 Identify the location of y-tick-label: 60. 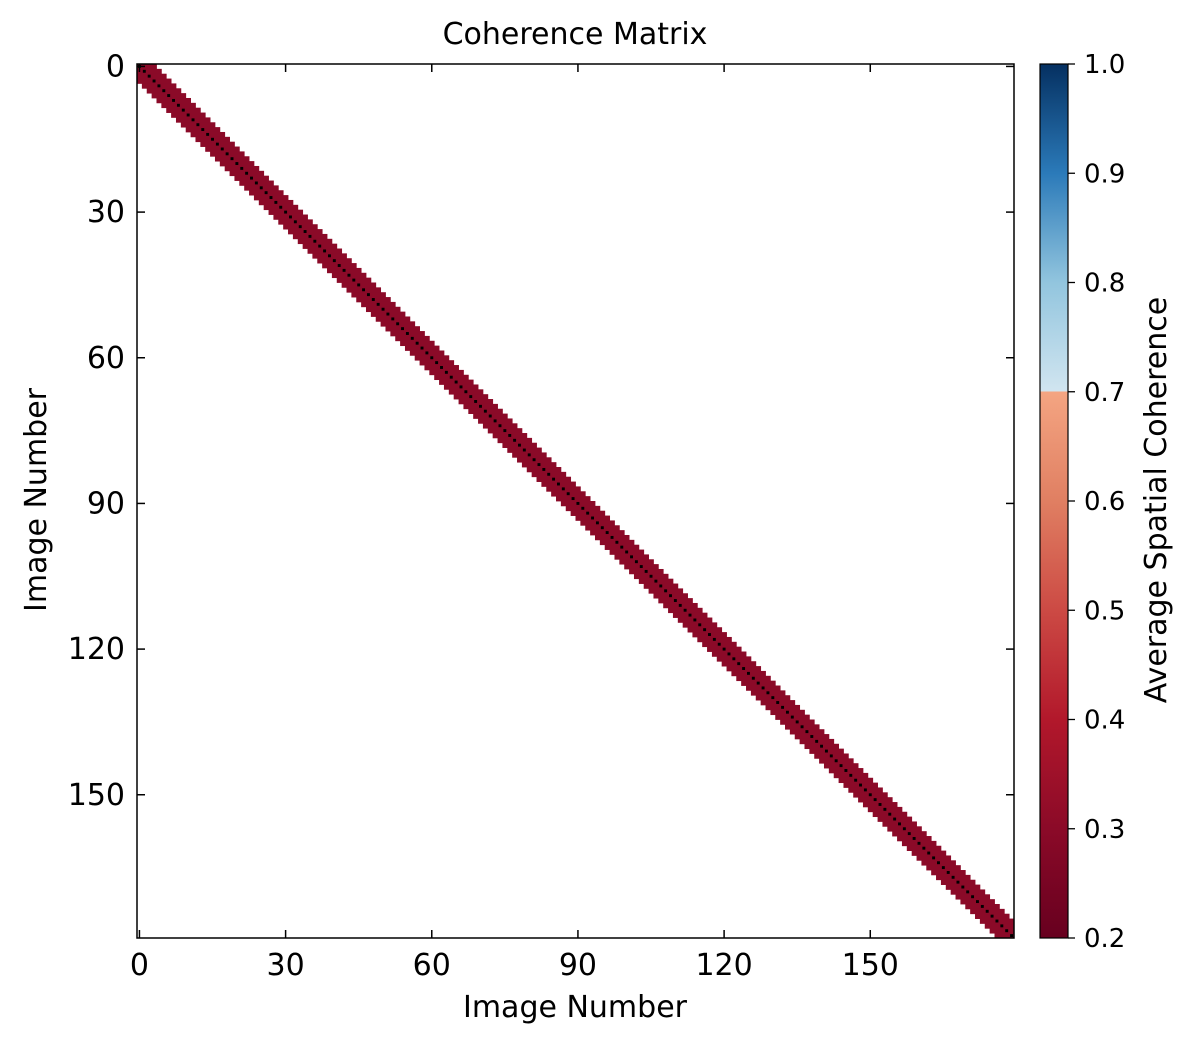
(106, 358).